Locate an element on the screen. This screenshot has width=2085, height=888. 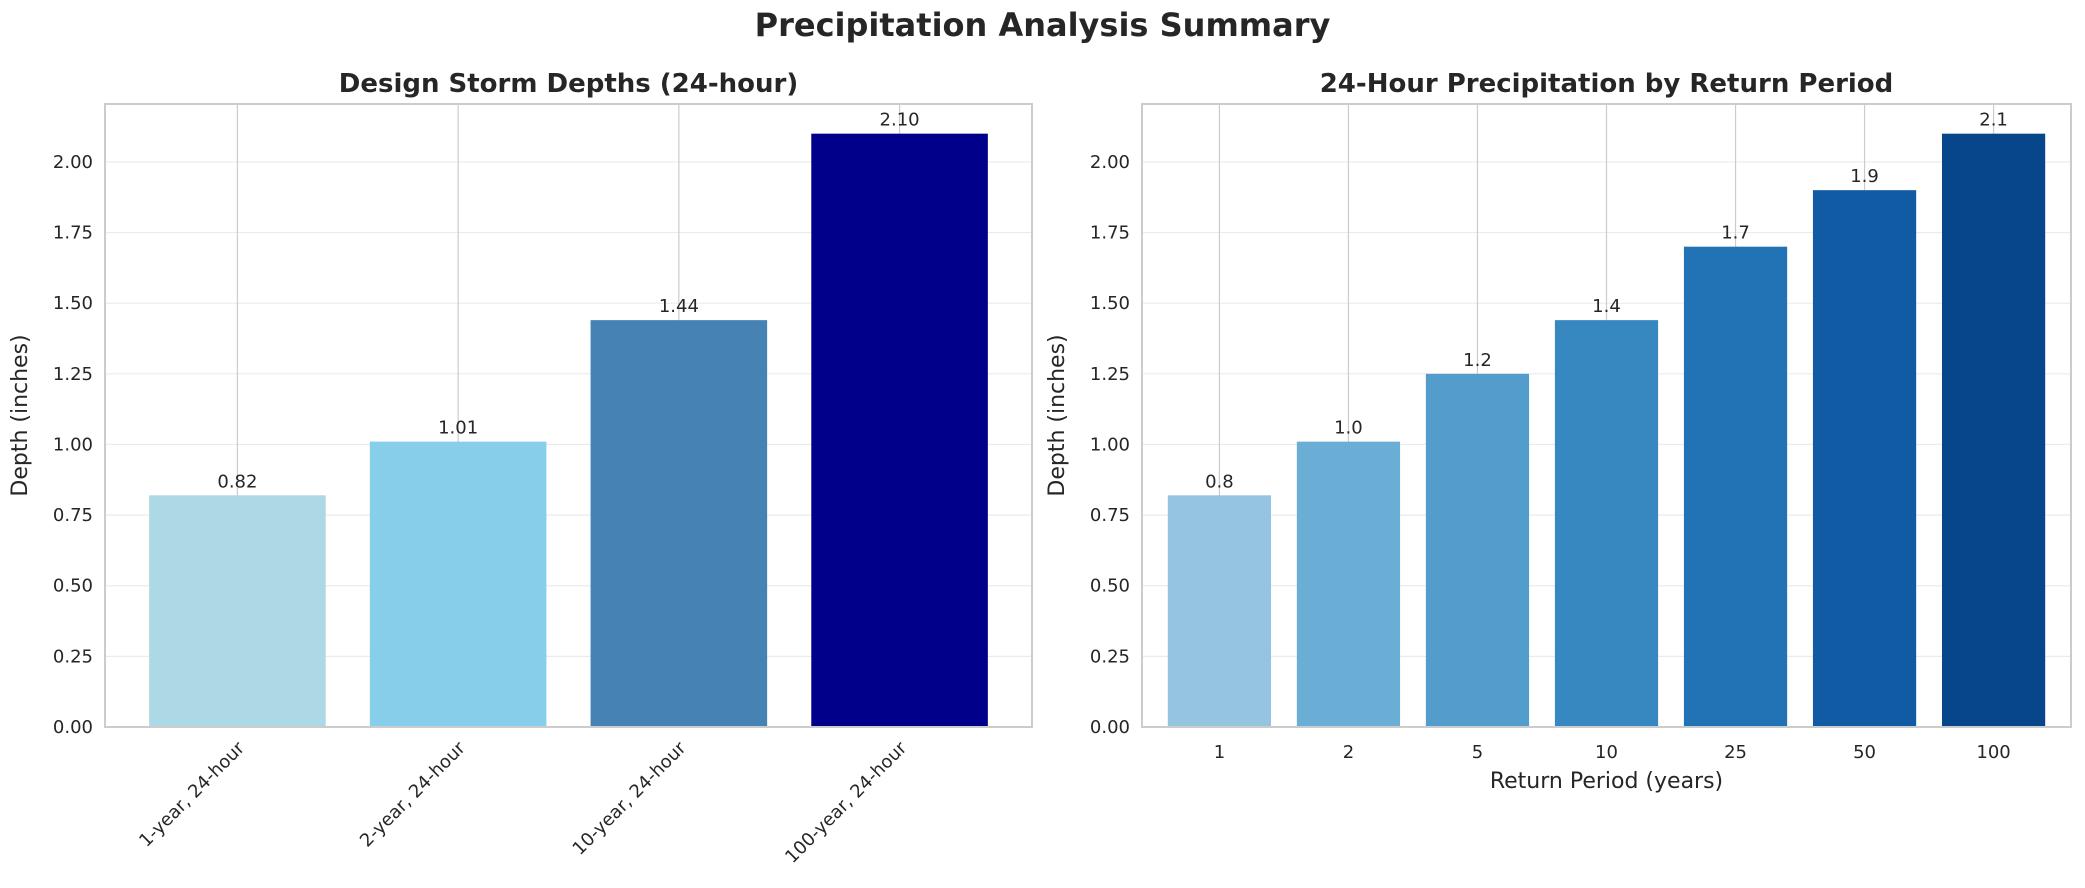
data-label: 1.9 is located at coordinates (1864, 176).